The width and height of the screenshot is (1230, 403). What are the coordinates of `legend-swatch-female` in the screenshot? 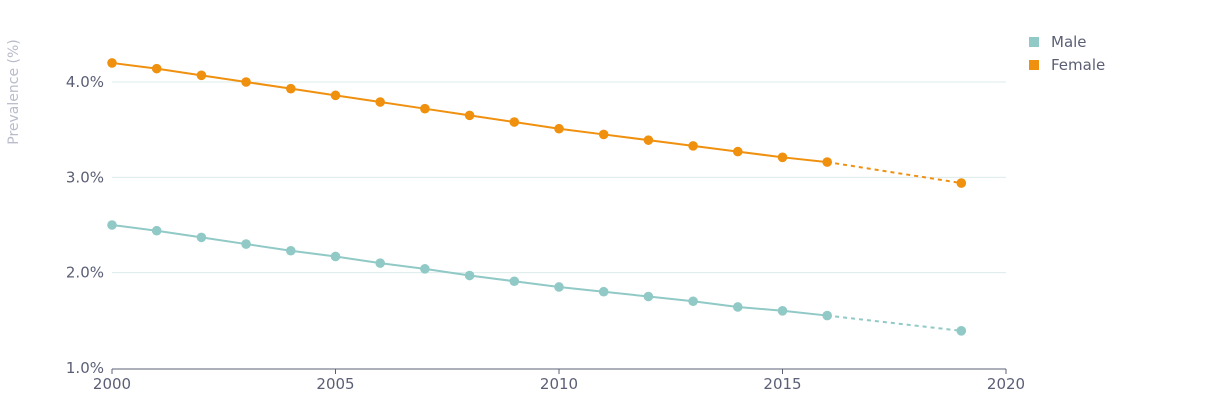 It's located at (1034, 65).